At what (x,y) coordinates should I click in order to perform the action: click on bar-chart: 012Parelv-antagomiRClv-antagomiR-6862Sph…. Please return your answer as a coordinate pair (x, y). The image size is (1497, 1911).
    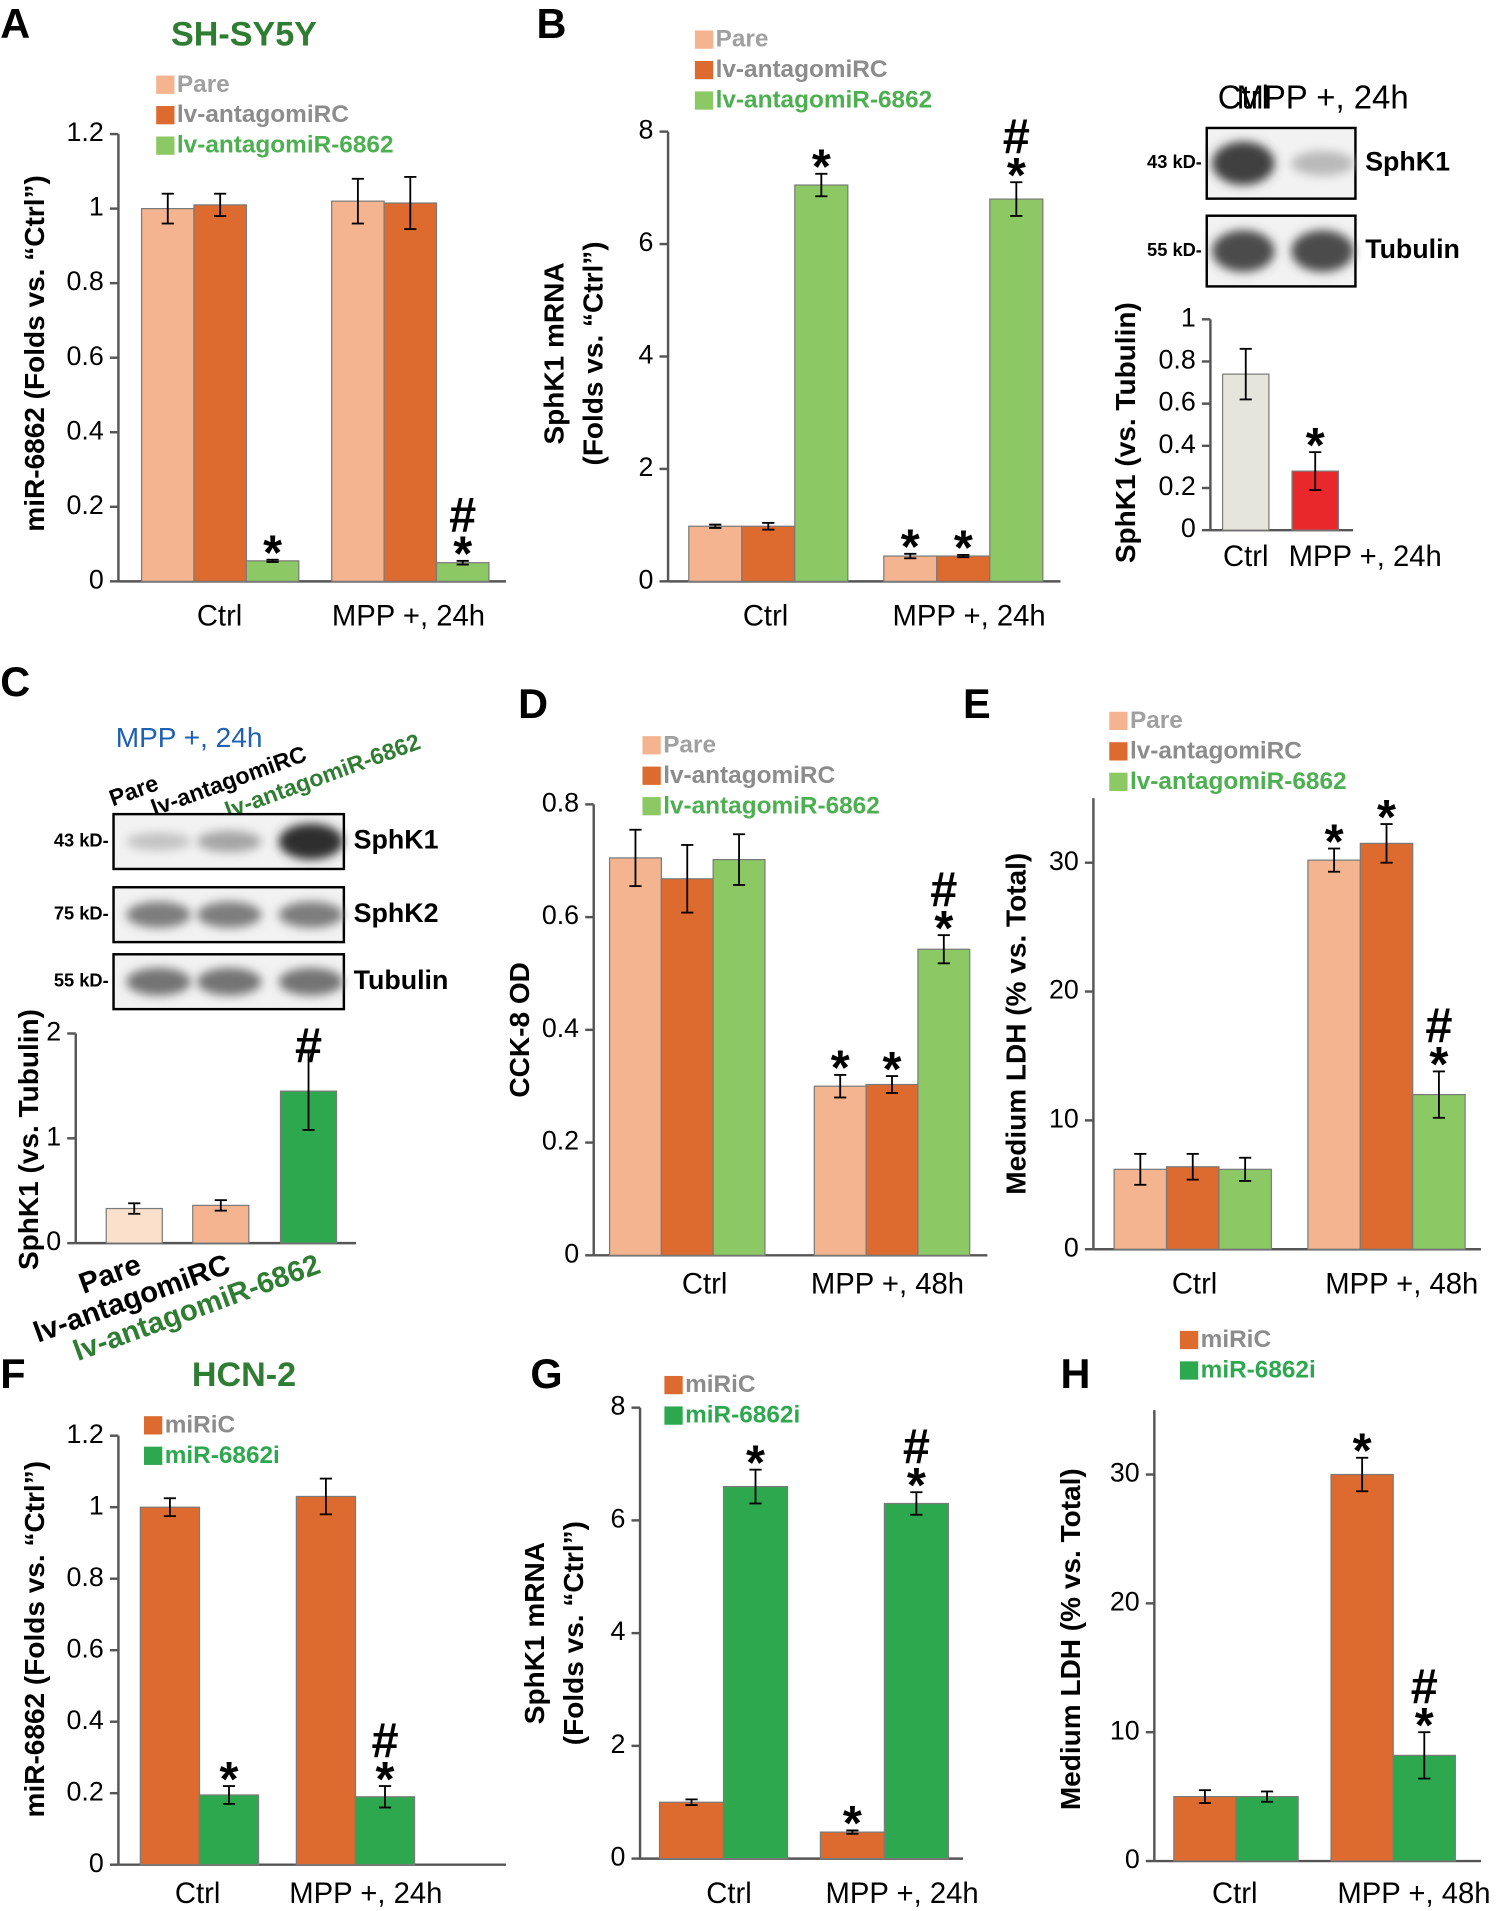
    Looking at the image, I should click on (185, 1188).